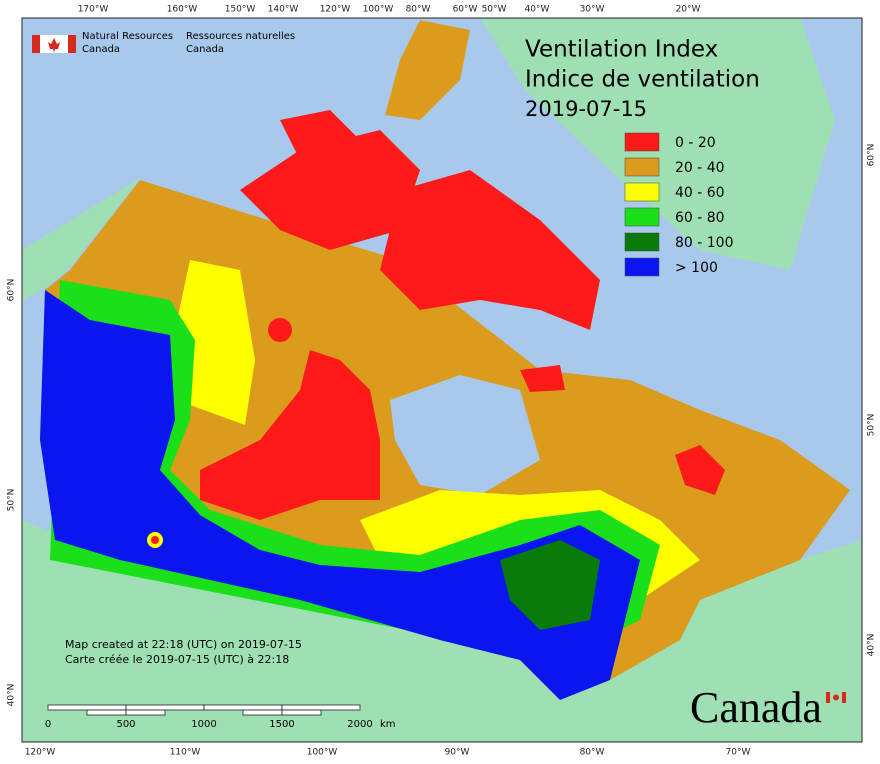 This screenshot has width=880, height=764. I want to click on agency-en: Canada, so click(101, 49).